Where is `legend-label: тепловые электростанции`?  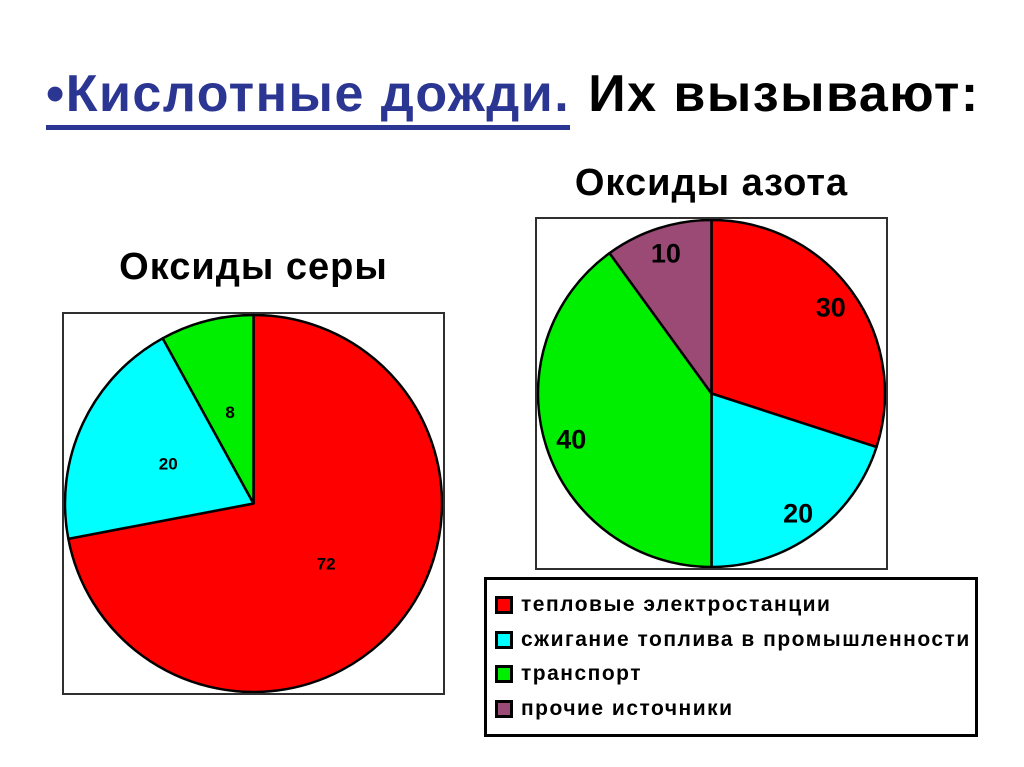 legend-label: тепловые электростанции is located at coordinates (676, 604).